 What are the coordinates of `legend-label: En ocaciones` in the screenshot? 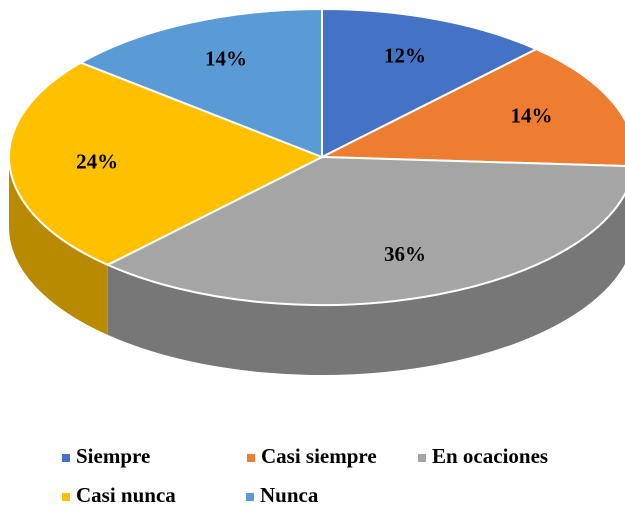 It's located at (490, 456).